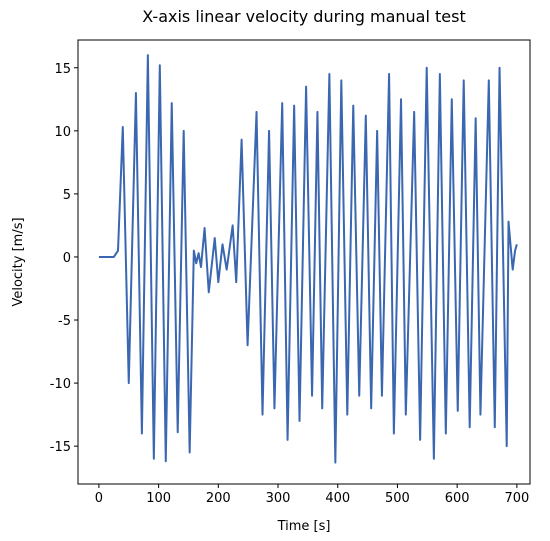  Describe the element at coordinates (218, 498) in the screenshot. I see `x-tick-label: 200` at that location.